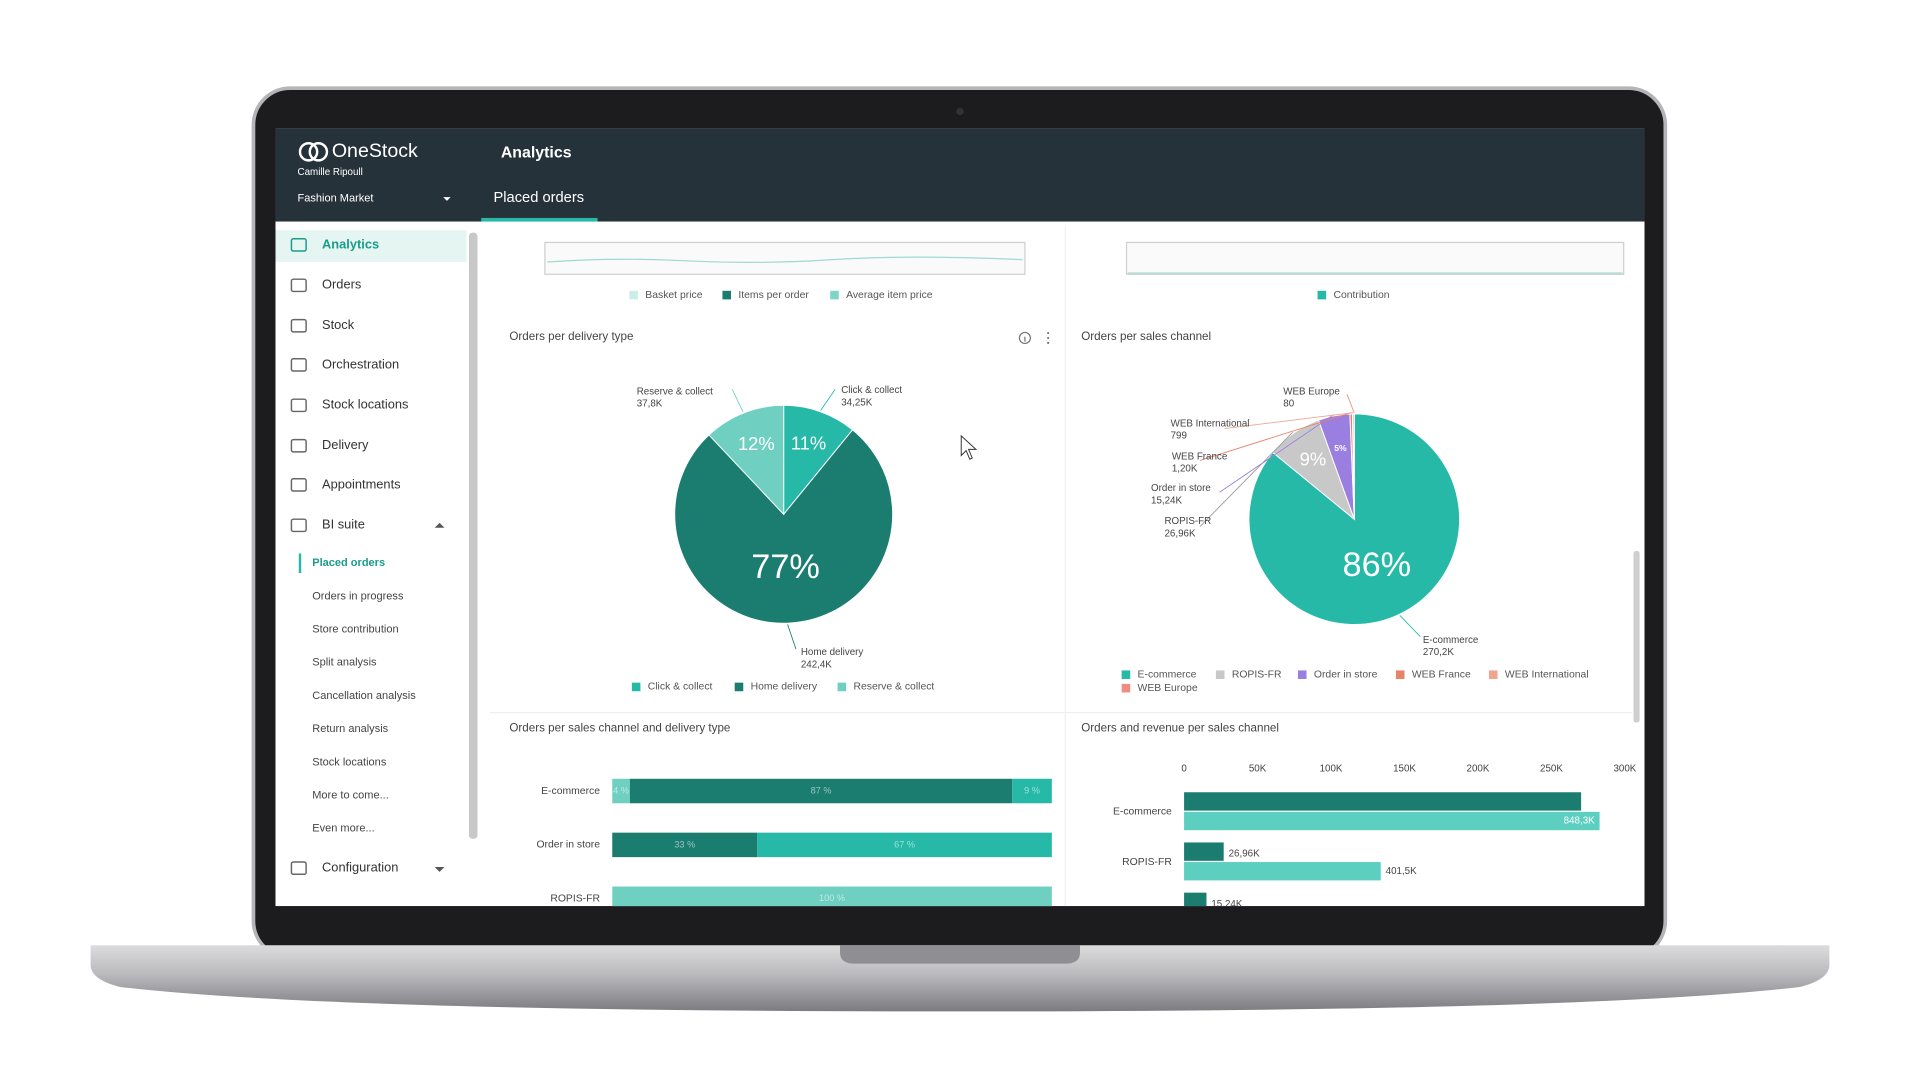  I want to click on legend-label: Click & collect, so click(680, 687).